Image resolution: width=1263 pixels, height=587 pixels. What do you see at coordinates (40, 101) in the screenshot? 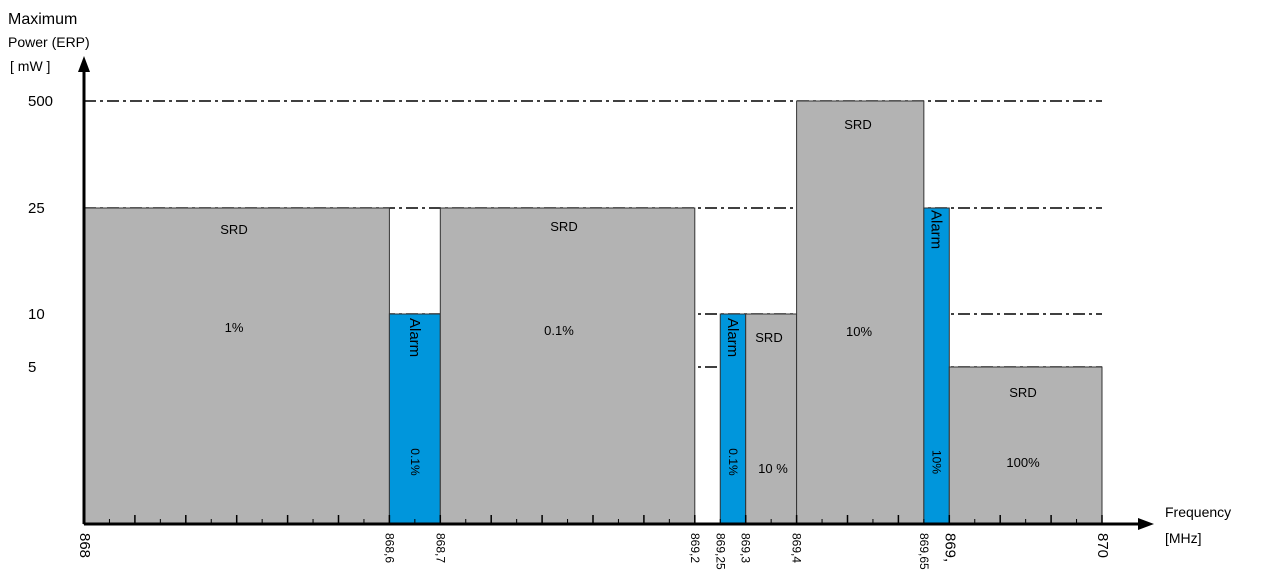
I see `y-tick-label: 500` at bounding box center [40, 101].